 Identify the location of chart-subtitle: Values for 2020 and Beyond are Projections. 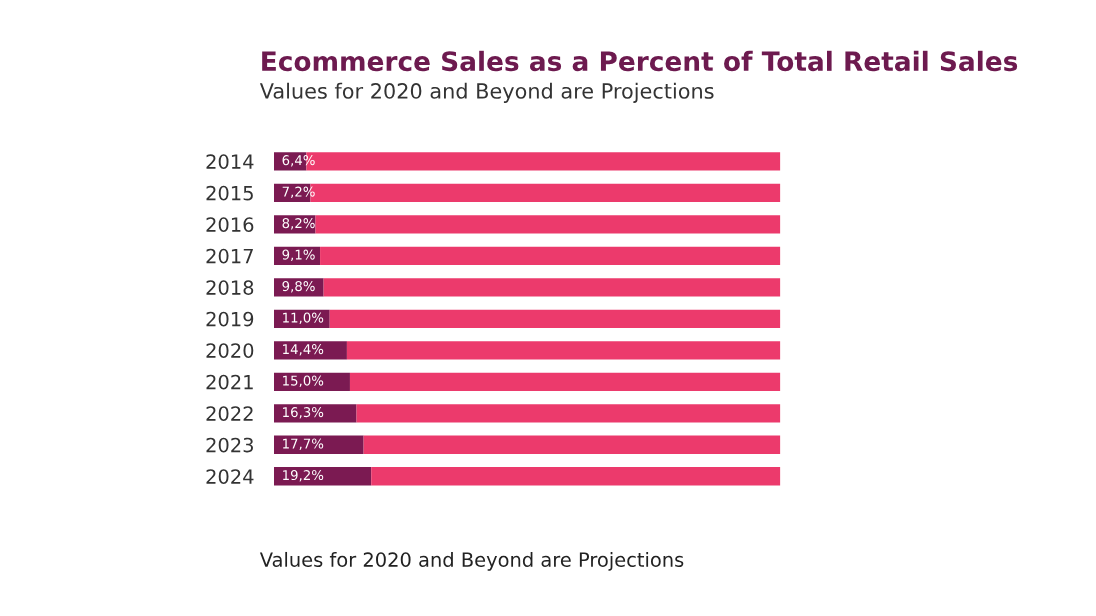
(486, 92).